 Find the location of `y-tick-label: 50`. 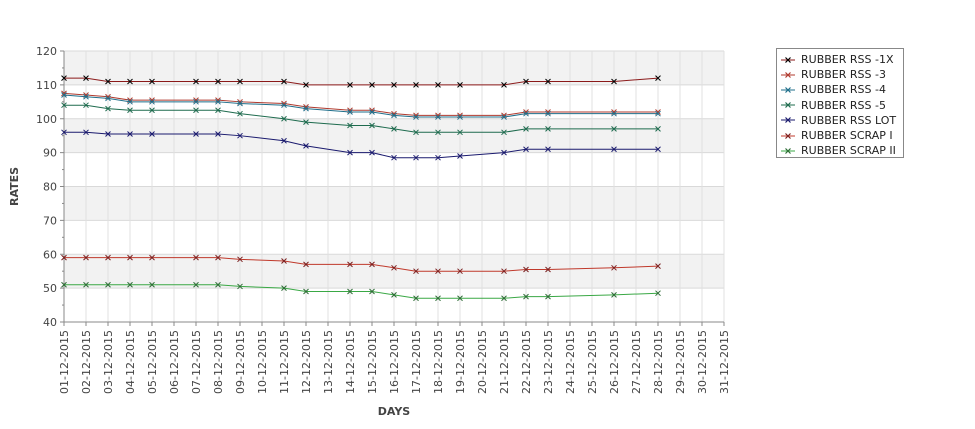

y-tick-label: 50 is located at coordinates (50, 288).